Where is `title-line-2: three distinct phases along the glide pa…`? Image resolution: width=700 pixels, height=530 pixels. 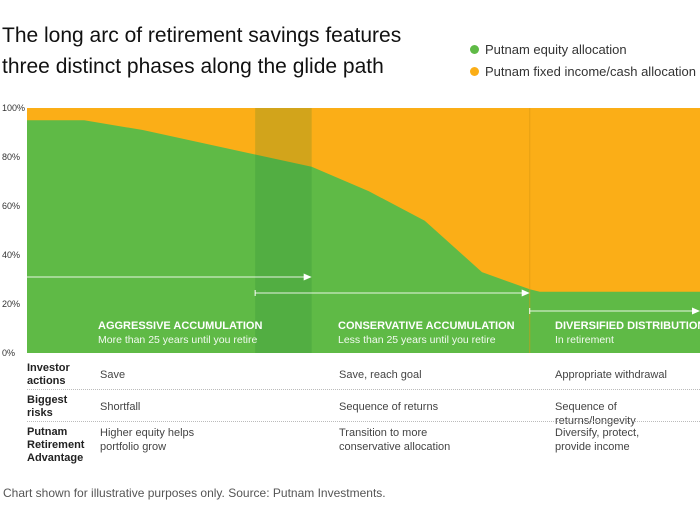 title-line-2: three distinct phases along the glide pa… is located at coordinates (193, 66).